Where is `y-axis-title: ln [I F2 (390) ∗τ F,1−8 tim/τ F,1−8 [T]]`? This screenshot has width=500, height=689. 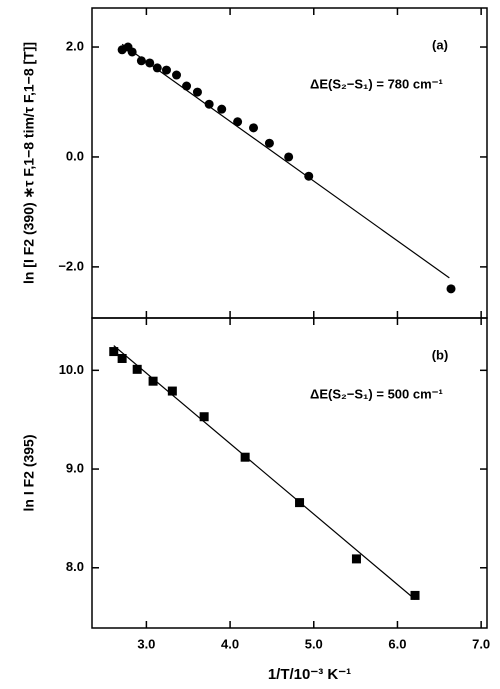
y-axis-title: ln [I F2 (390) ∗τ F,1−8 tim/τ F,1−8 [T]] is located at coordinates (29, 163).